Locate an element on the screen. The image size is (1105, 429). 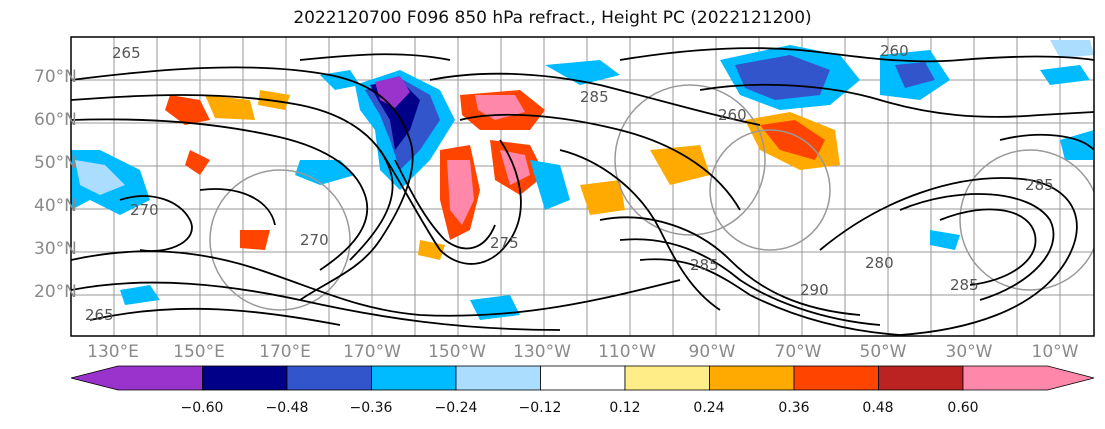
colorbar-tick-label: 0.36 is located at coordinates (794, 408).